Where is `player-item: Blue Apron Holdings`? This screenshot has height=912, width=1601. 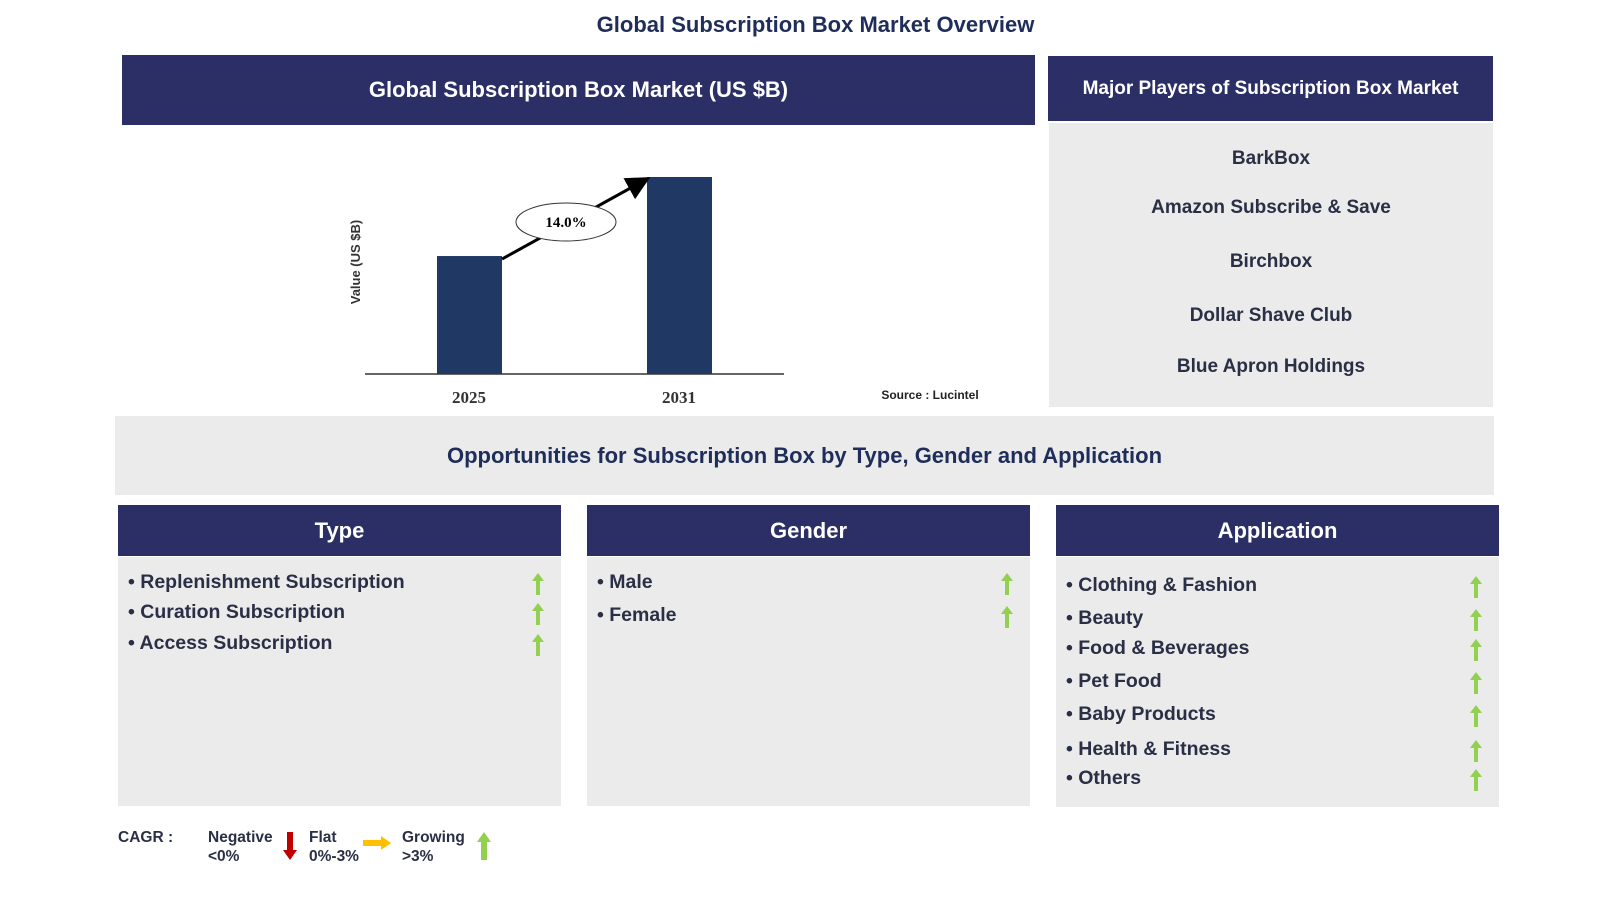
player-item: Blue Apron Holdings is located at coordinates (1271, 366).